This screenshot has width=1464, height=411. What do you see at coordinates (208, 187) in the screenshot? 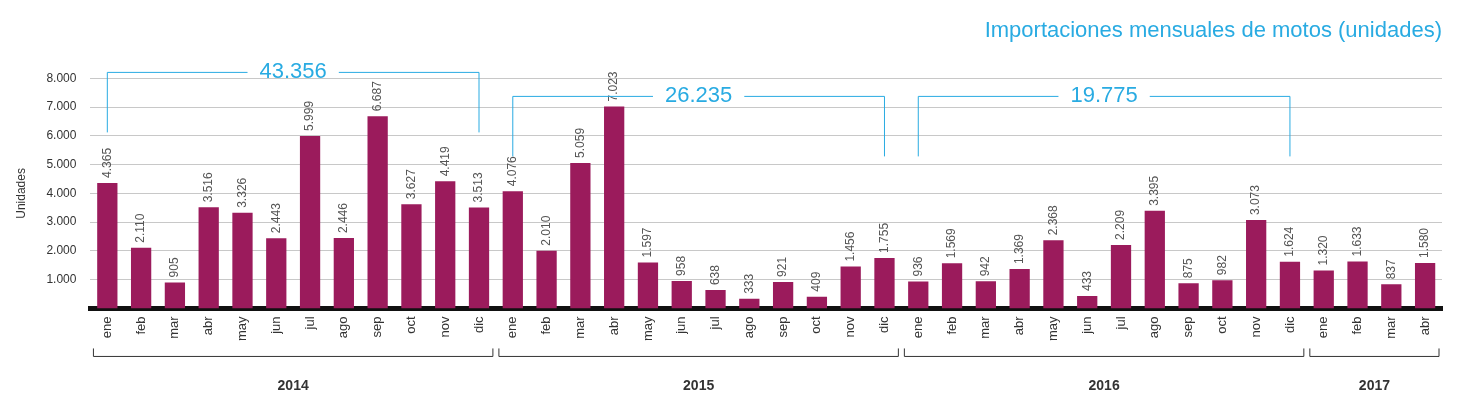
I see `data-label: 3.516` at bounding box center [208, 187].